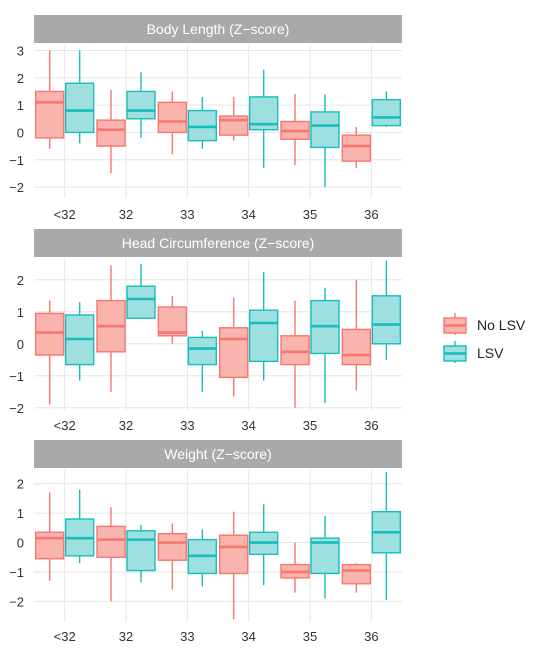 This screenshot has height=656, width=550. Describe the element at coordinates (20, 105) in the screenshot. I see `y-tick-label: 1` at that location.